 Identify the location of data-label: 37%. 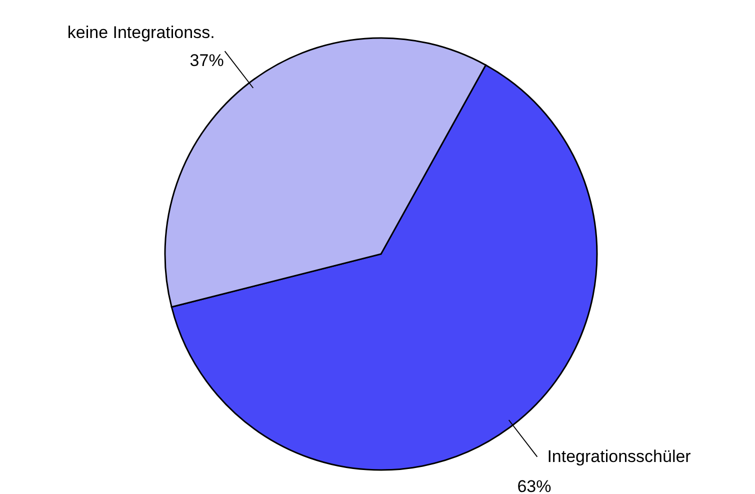
(207, 60).